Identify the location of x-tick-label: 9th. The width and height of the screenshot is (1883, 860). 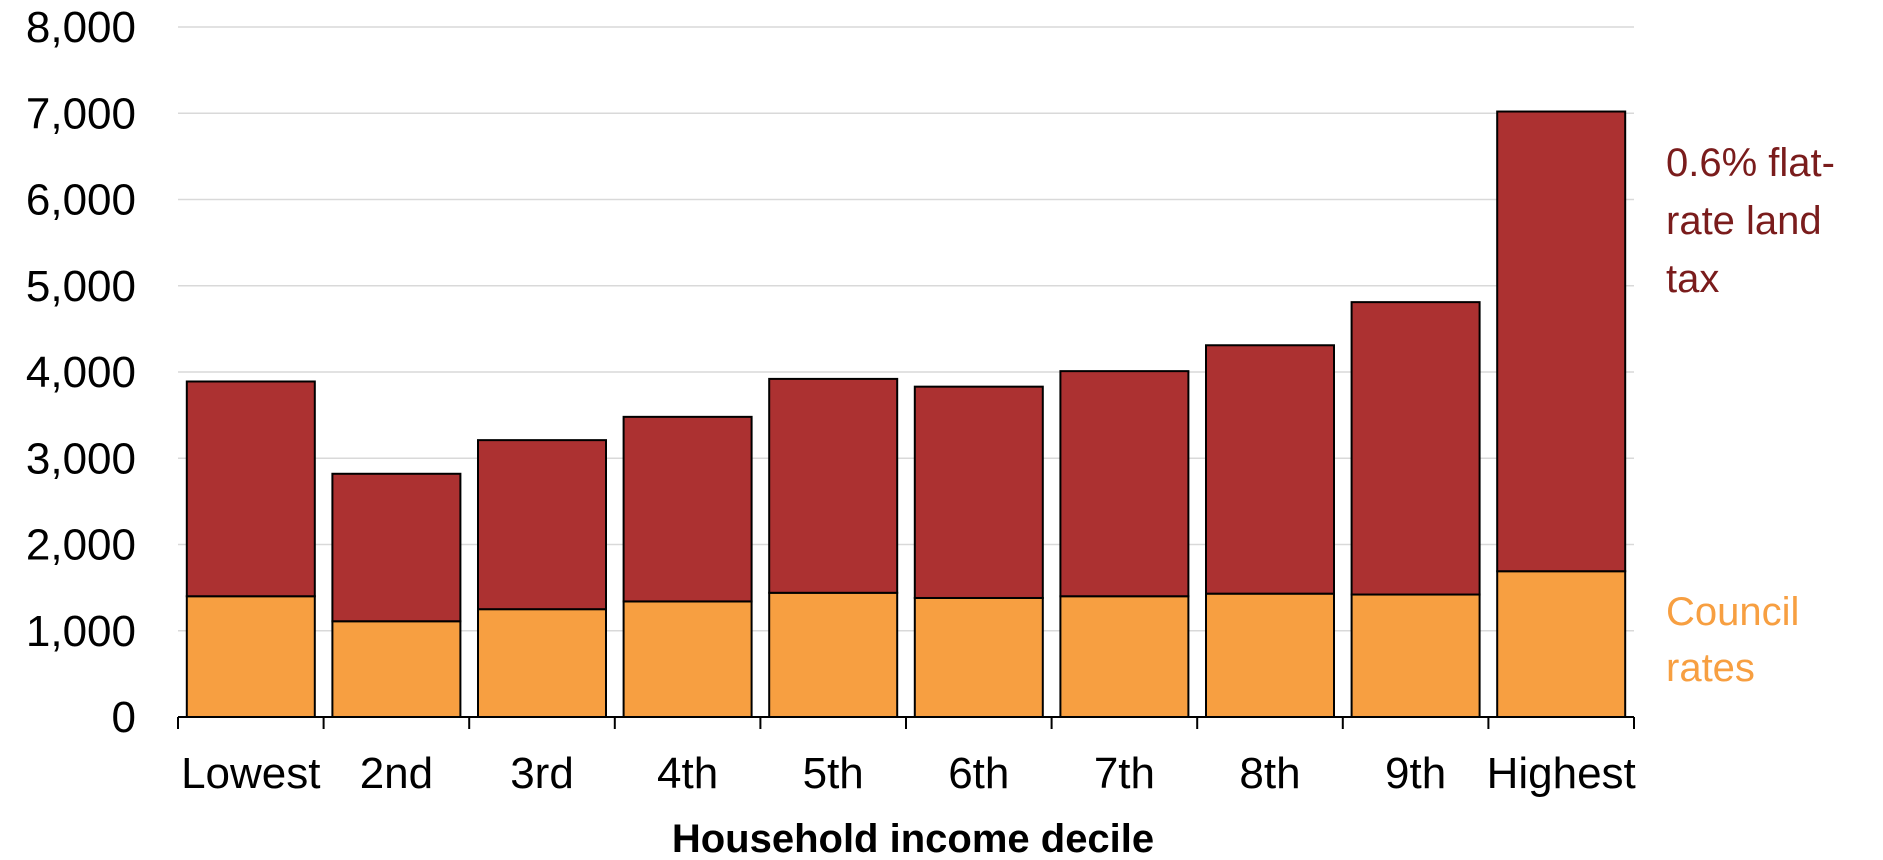
(1415, 773).